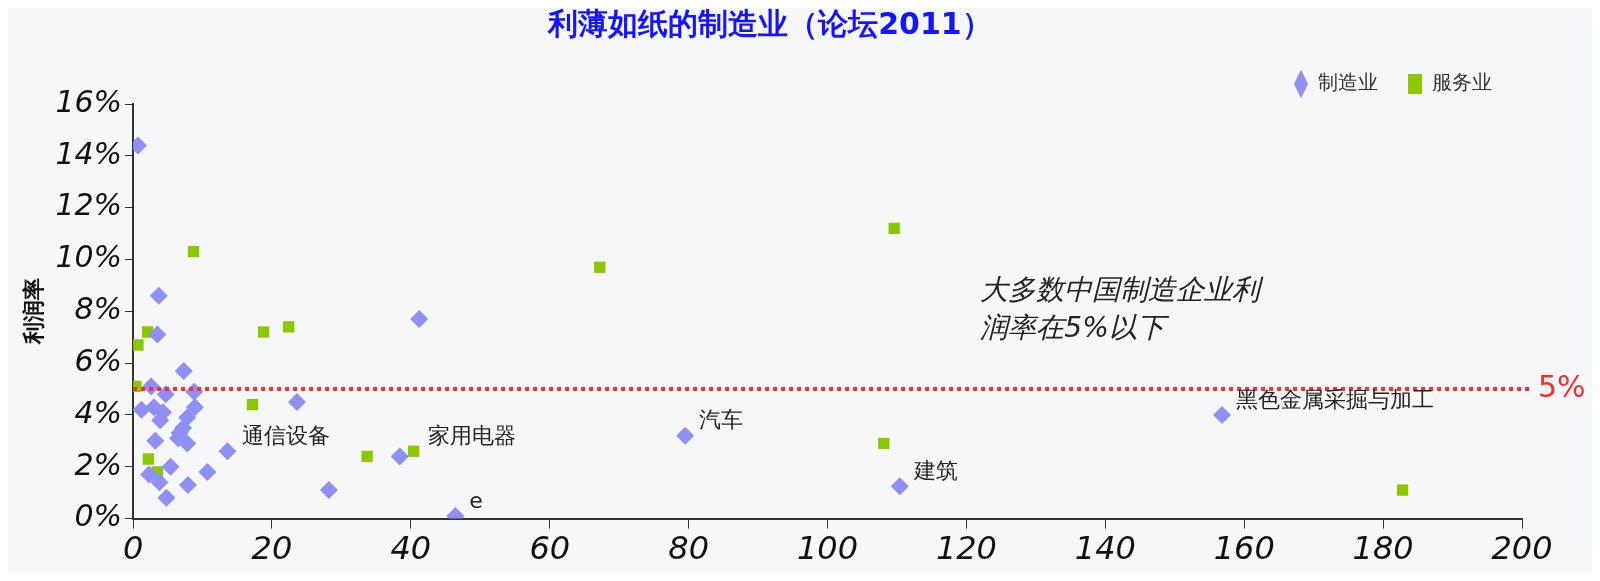  I want to click on y-tick-label: 2%, so click(98, 464).